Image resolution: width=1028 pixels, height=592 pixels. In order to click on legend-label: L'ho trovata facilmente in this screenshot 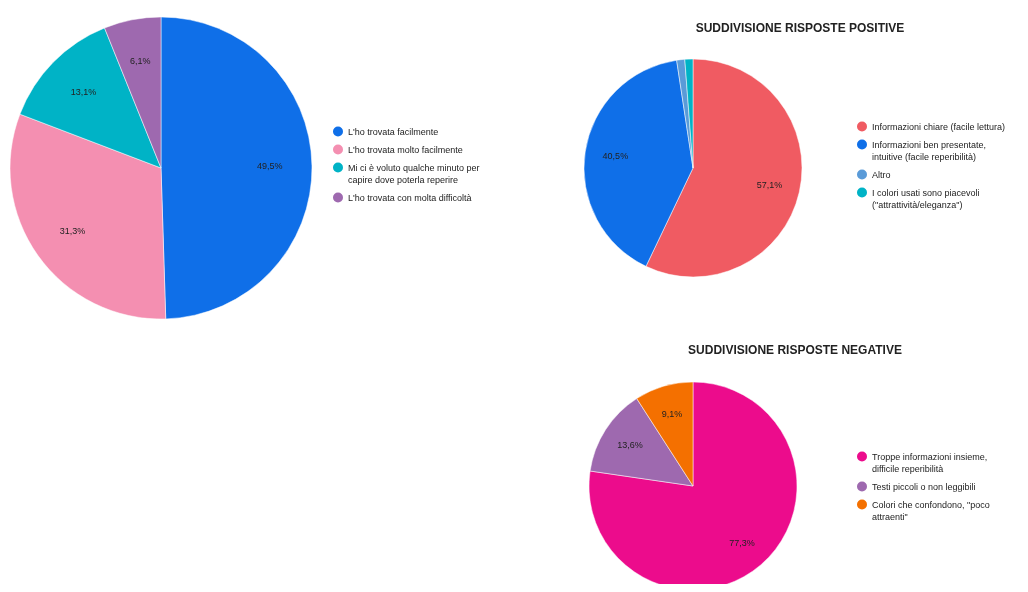, I will do `click(393, 132)`.